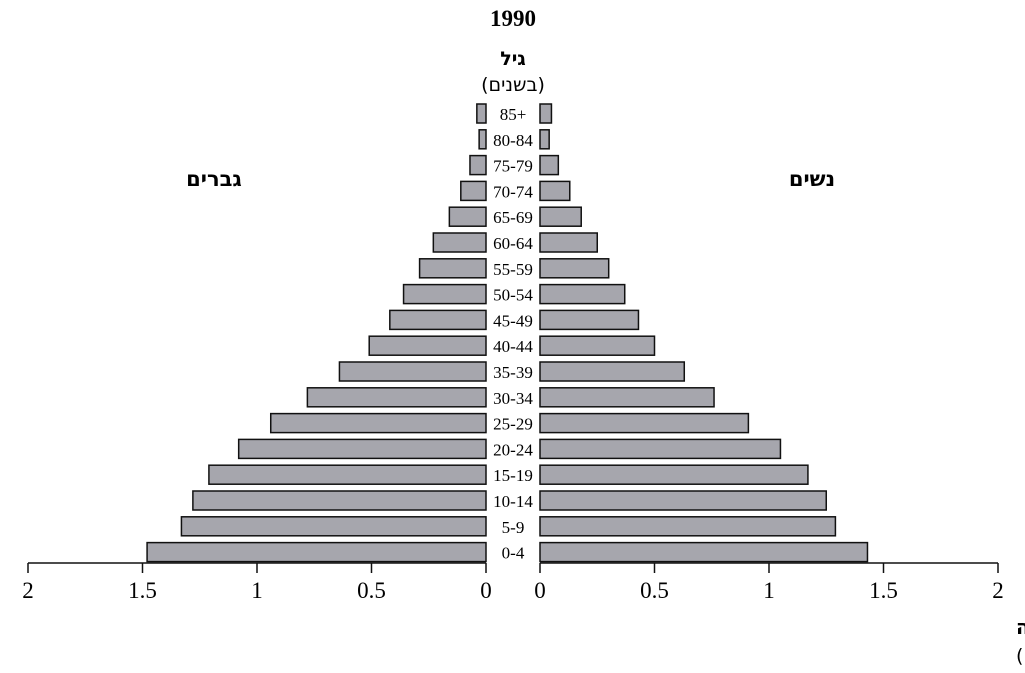 The width and height of the screenshot is (1025, 673). What do you see at coordinates (513, 553) in the screenshot?
I see `age-group-label-0-4: 0-4` at bounding box center [513, 553].